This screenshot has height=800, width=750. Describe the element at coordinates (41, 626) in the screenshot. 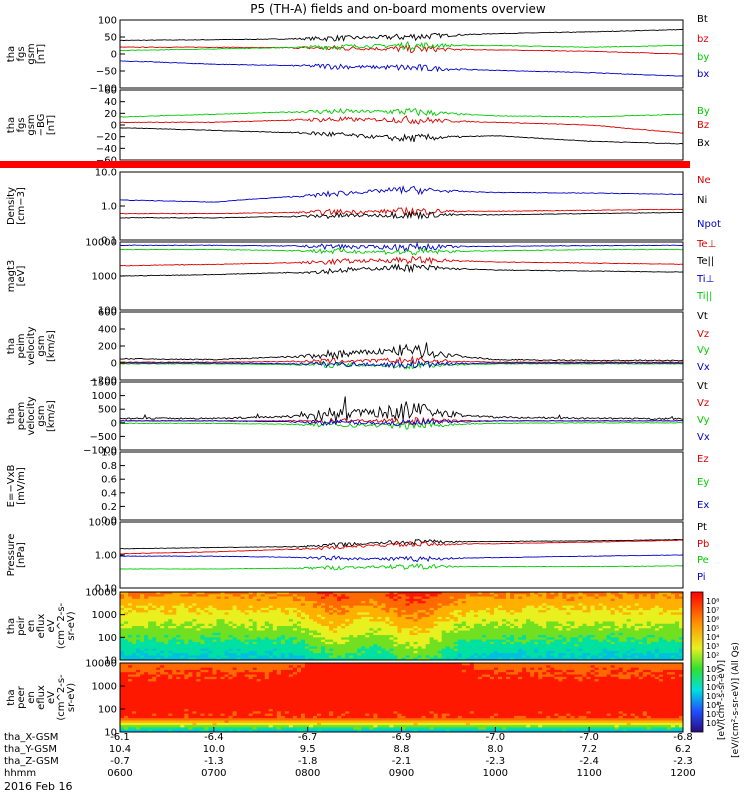

I see `y-axis-label: eflux` at that location.